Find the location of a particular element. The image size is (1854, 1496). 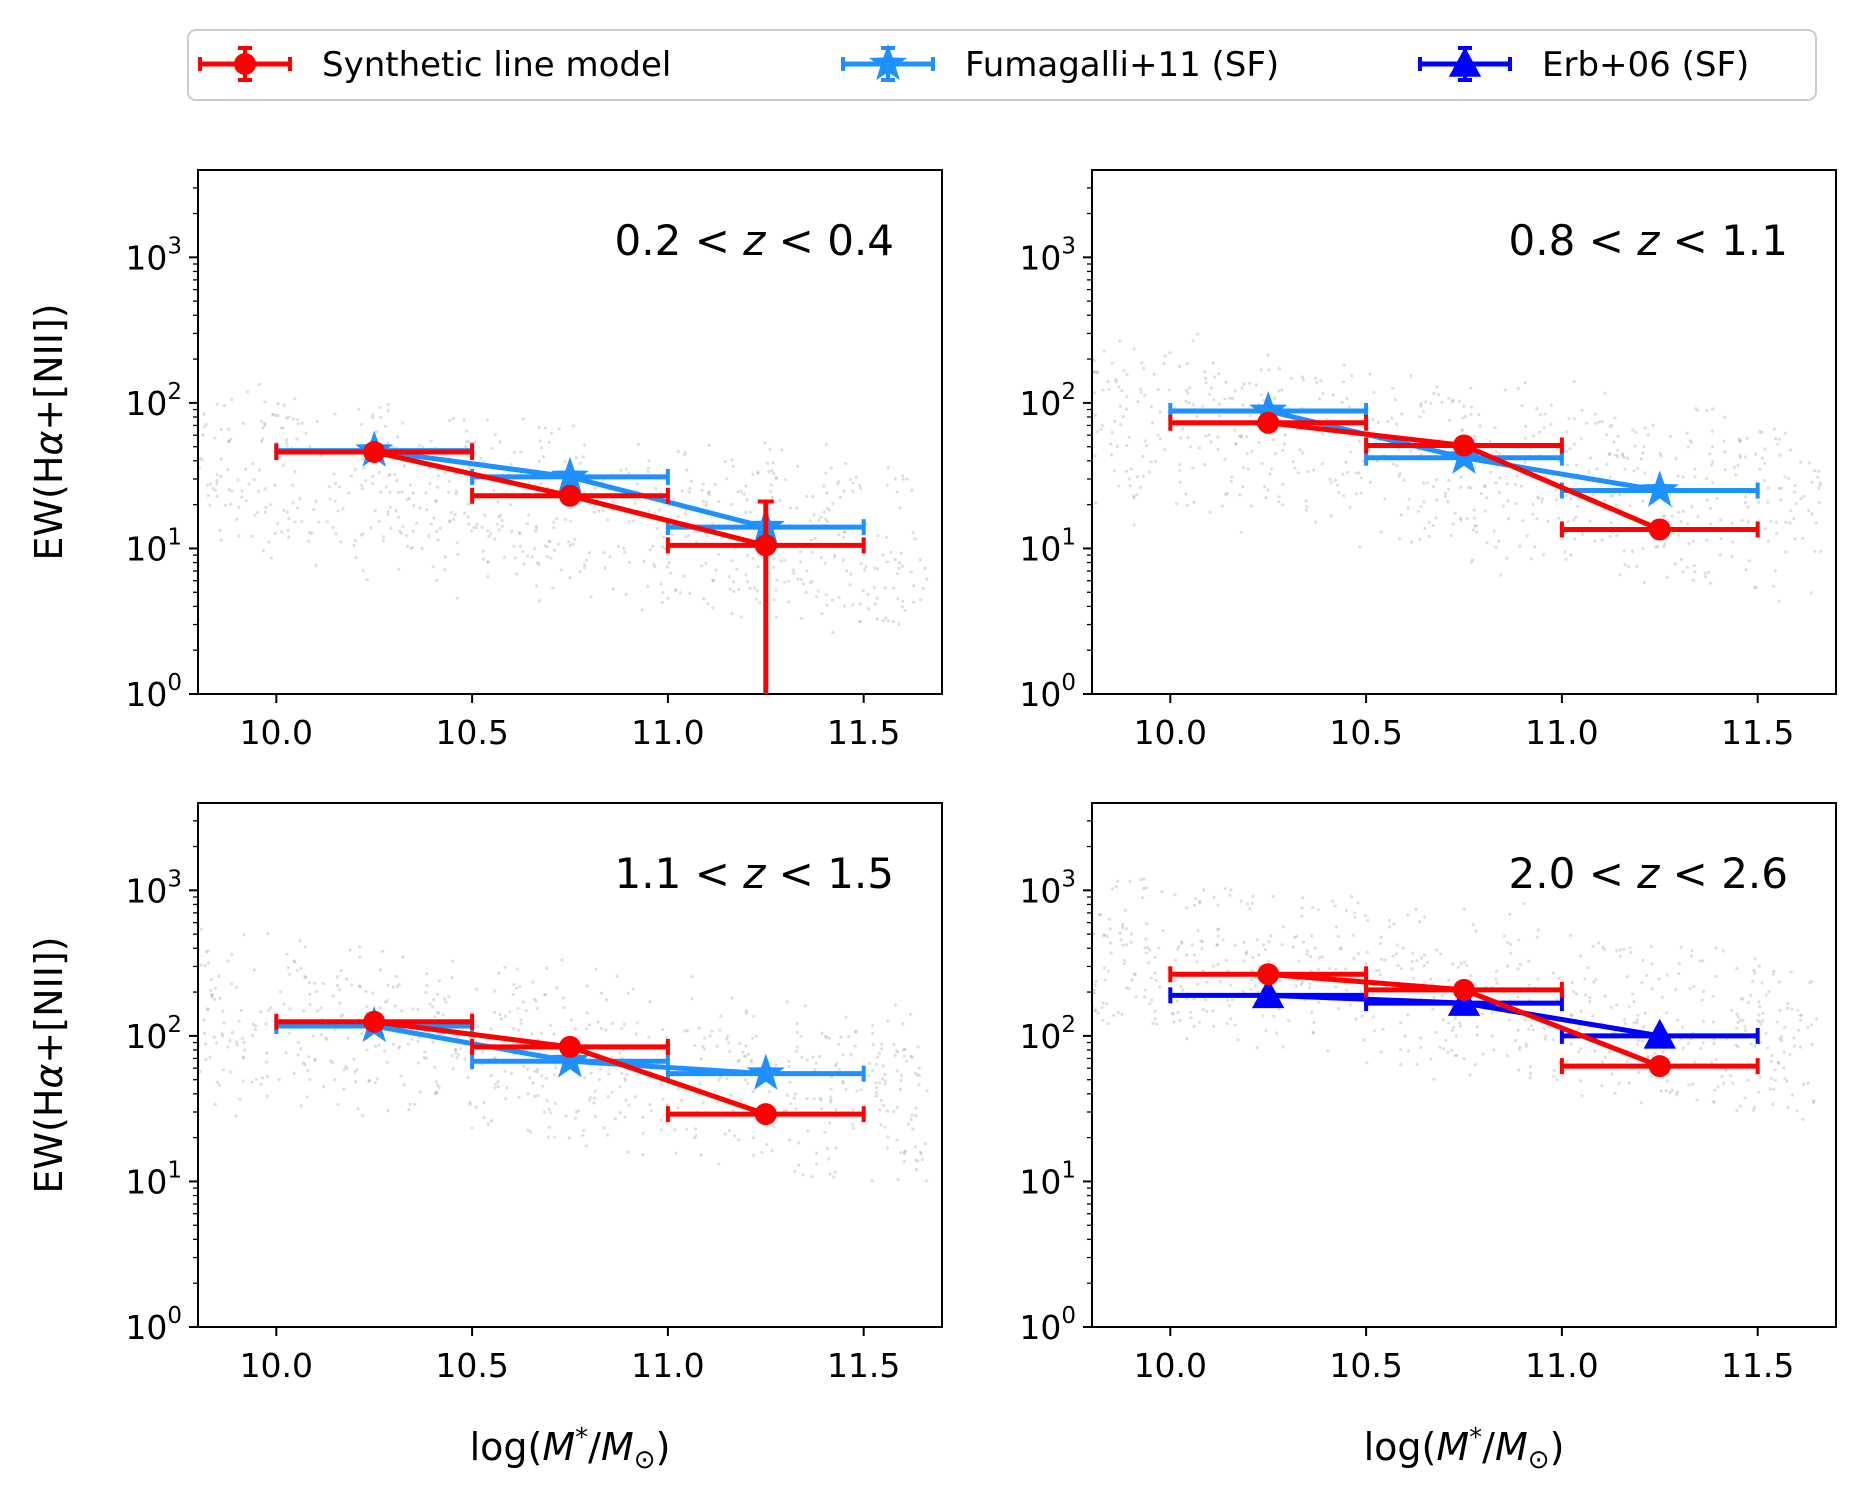

y-tick-base: 10 is located at coordinates (1040, 890).